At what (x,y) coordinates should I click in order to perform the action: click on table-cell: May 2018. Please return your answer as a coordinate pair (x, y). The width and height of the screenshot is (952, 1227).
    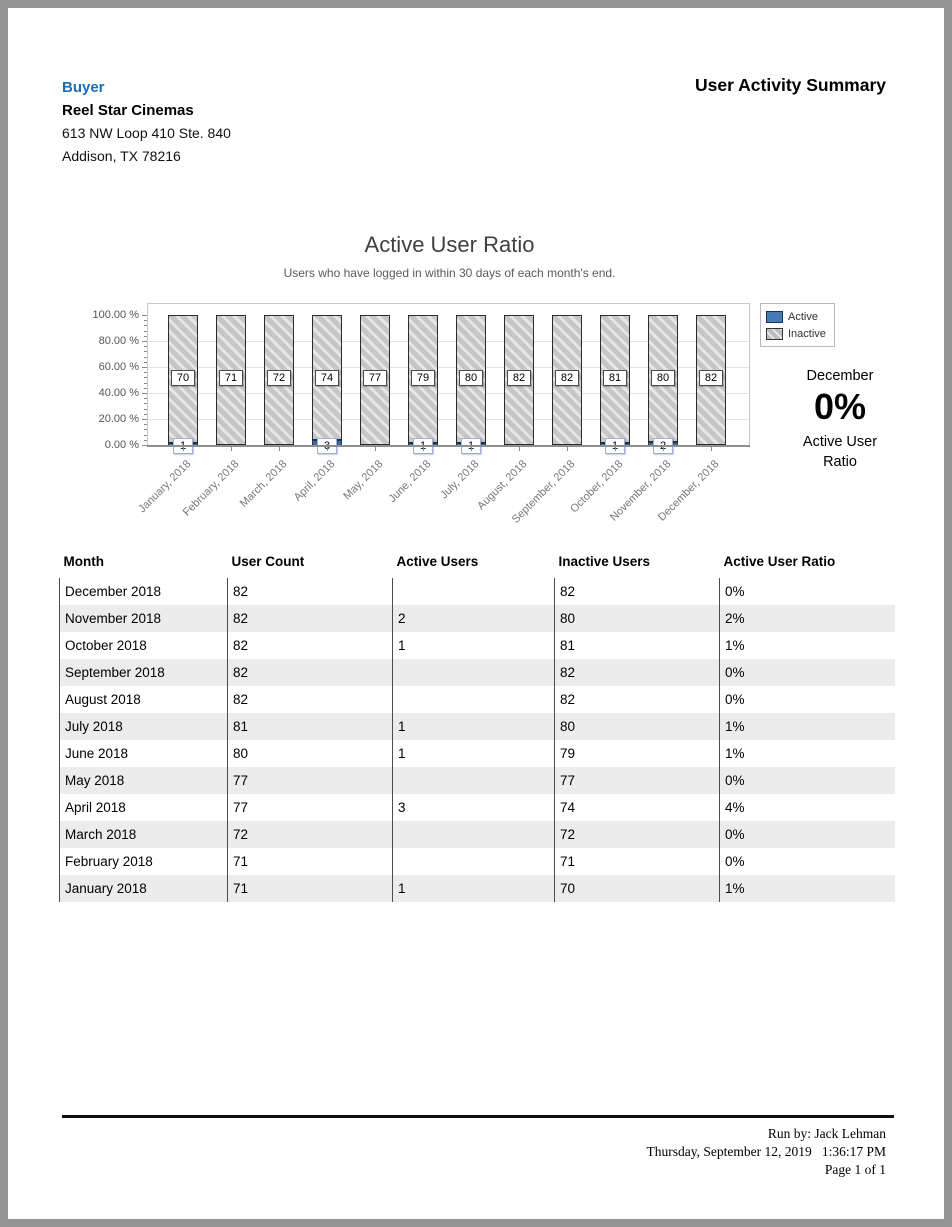
    Looking at the image, I should click on (143, 780).